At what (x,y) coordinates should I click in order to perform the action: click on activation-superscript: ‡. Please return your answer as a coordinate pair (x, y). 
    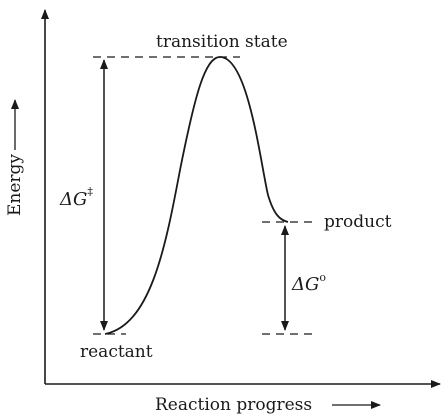
    Looking at the image, I should click on (90, 191).